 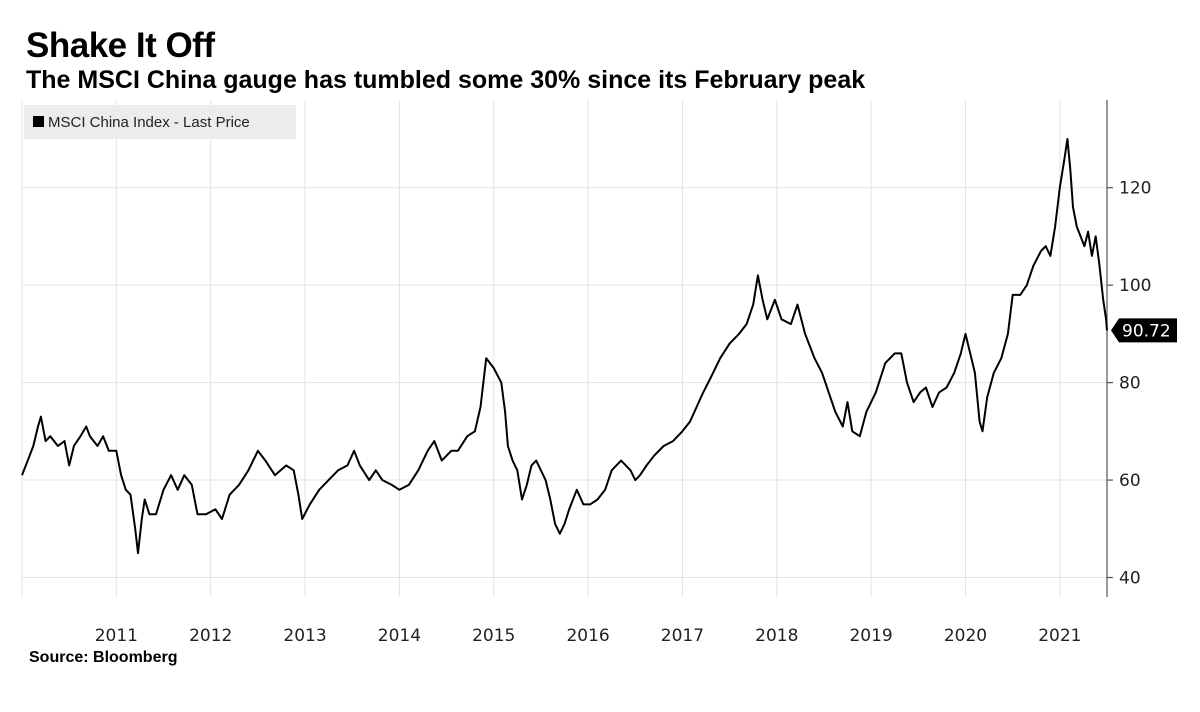 I want to click on legend-background, so click(x=160, y=122).